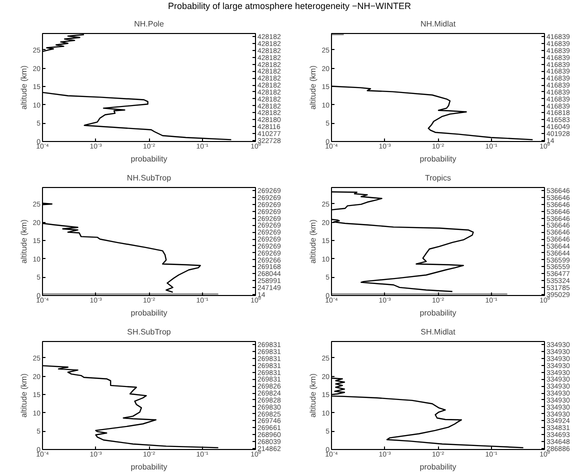 The height and width of the screenshot is (474, 579). What do you see at coordinates (290, 6) in the screenshot?
I see `text: Probability of large atmosphere heterogeneity −NH−WINTER` at bounding box center [290, 6].